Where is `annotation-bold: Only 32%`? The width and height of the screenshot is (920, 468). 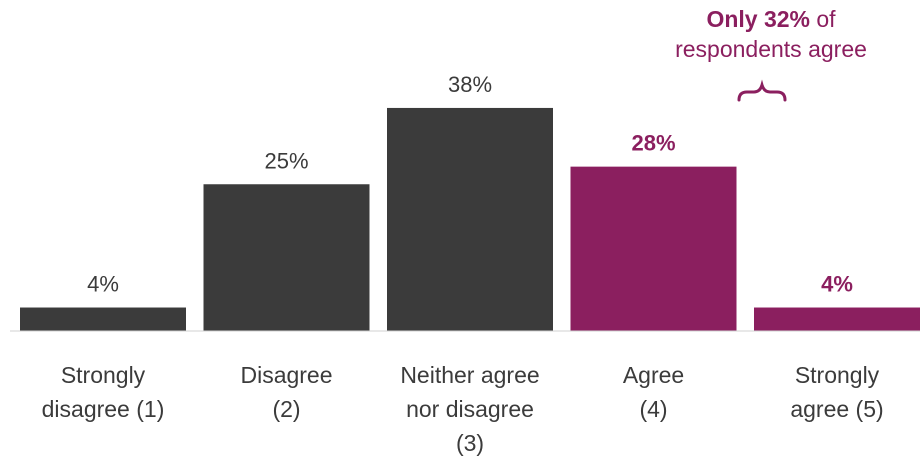
annotation-bold: Only 32% is located at coordinates (758, 19).